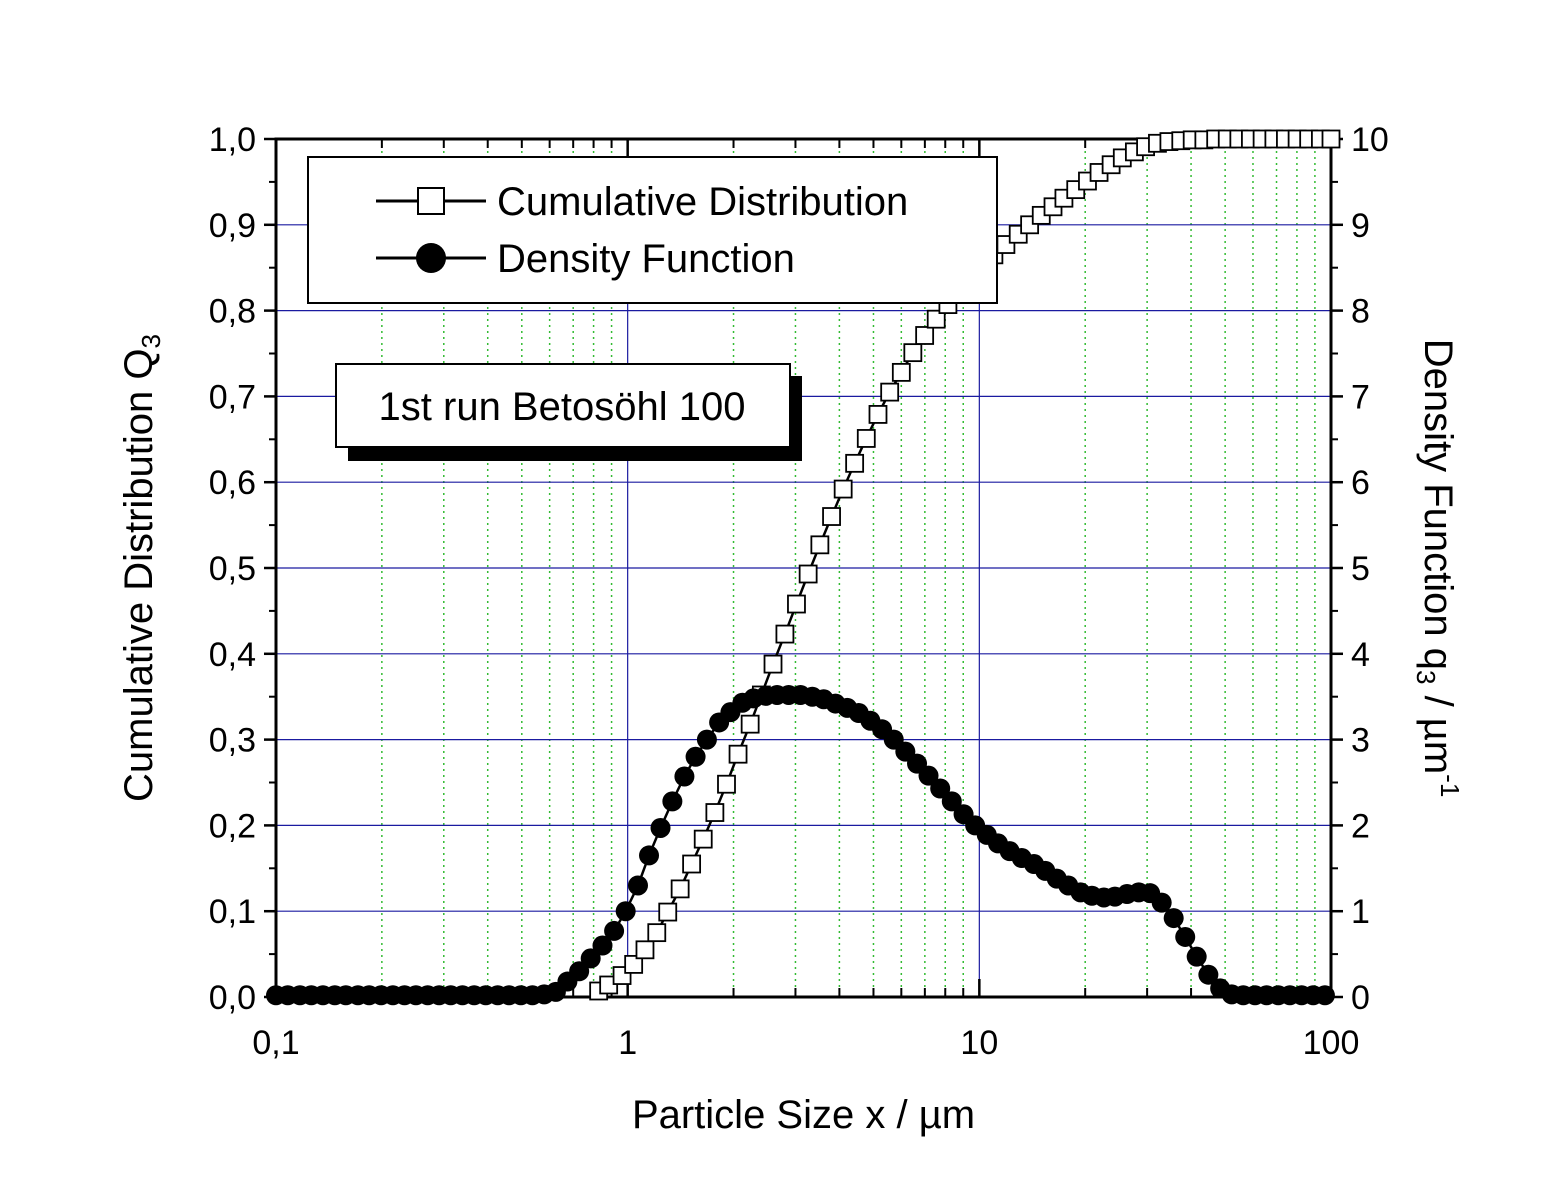 This screenshot has height=1195, width=1547. Describe the element at coordinates (232, 741) in the screenshot. I see `y-left-tick-label: 0,3` at that location.